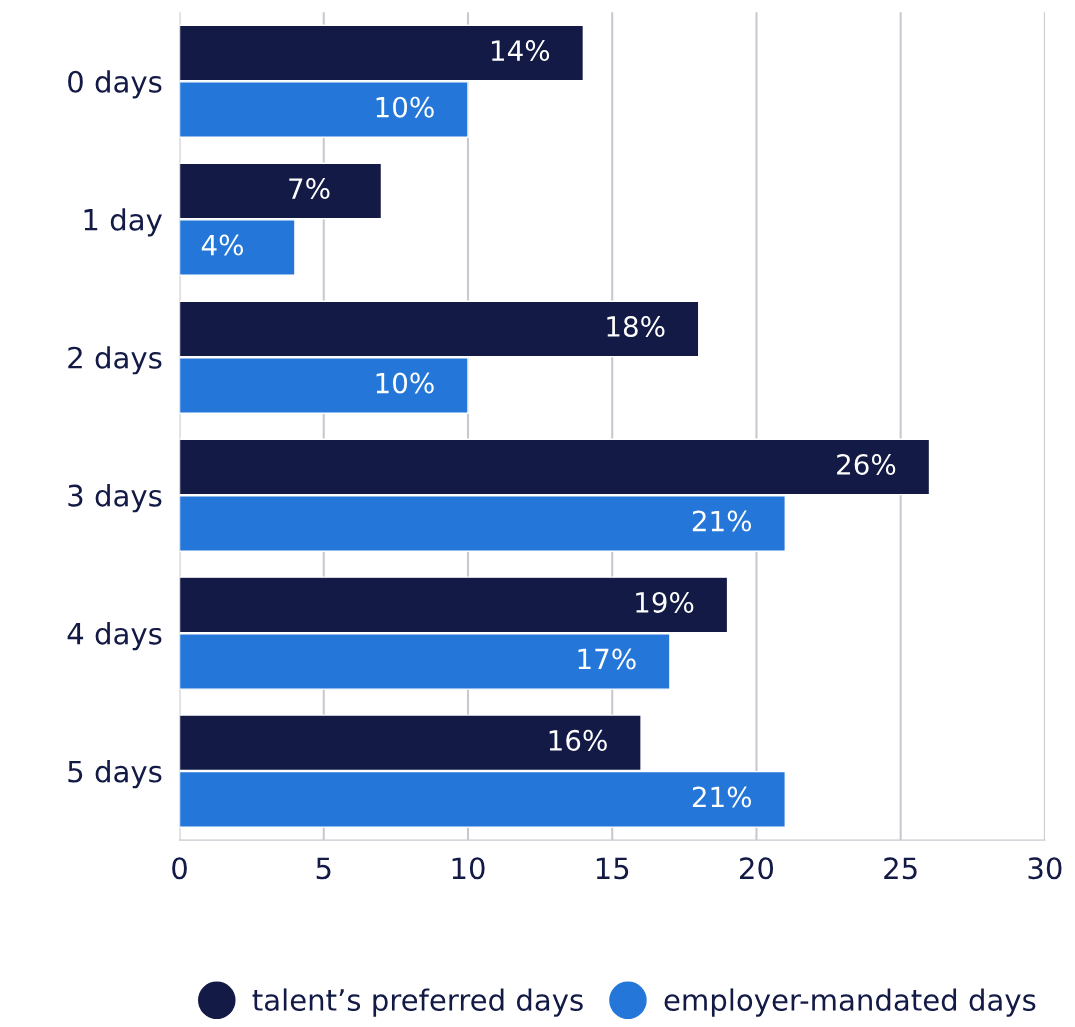  What do you see at coordinates (612, 868) in the screenshot?
I see `x-tick-label: 15` at bounding box center [612, 868].